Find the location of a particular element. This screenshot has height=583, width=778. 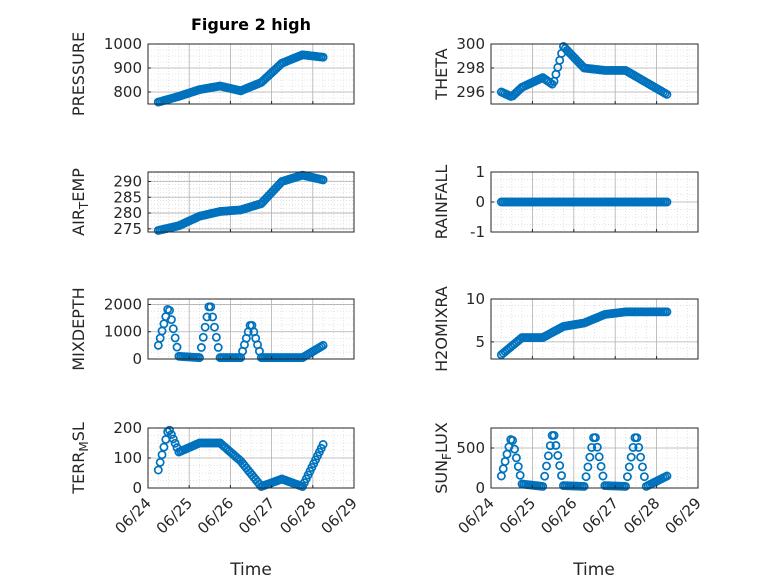

y-axis-label: THETA is located at coordinates (441, 74).